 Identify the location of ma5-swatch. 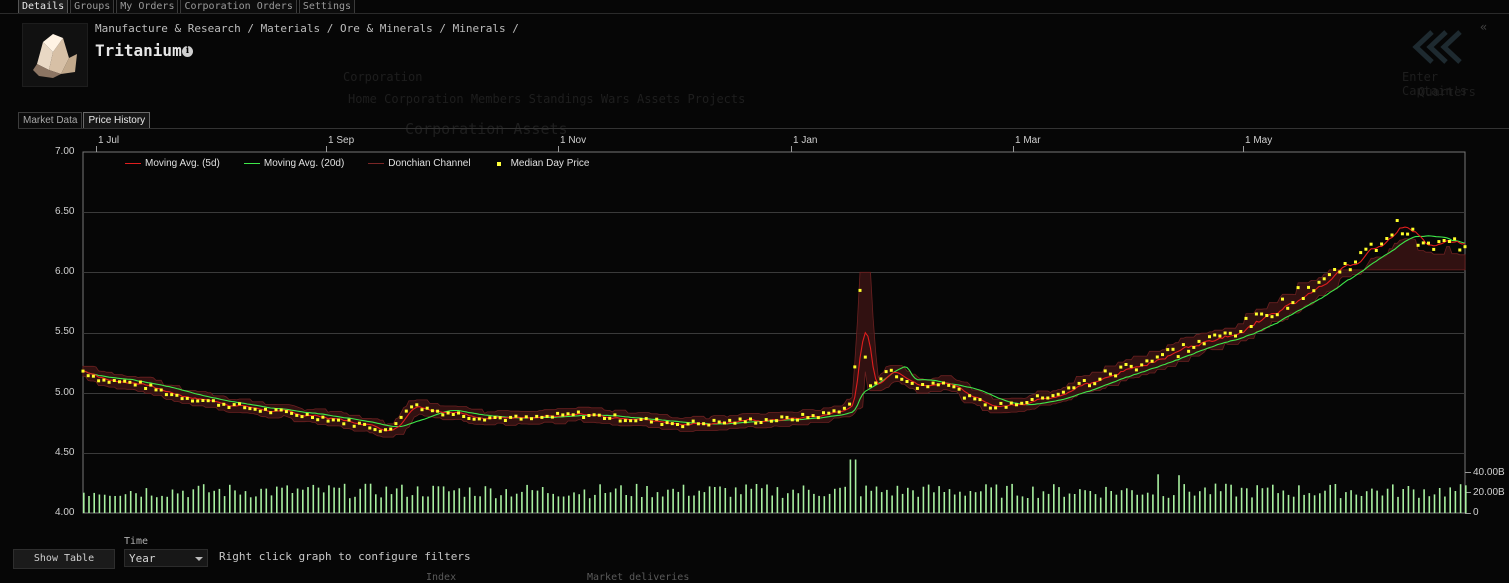
(133, 163).